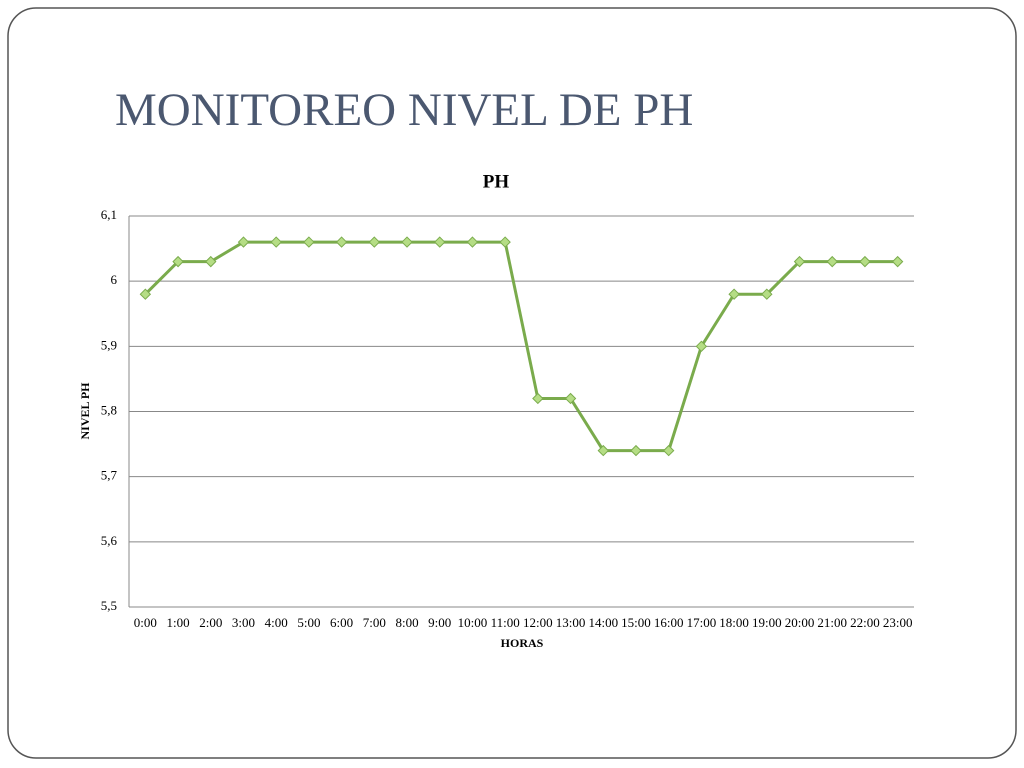 The image size is (1024, 768). I want to click on slide-title: MONITOREO NIVEL DE PH, so click(404, 110).